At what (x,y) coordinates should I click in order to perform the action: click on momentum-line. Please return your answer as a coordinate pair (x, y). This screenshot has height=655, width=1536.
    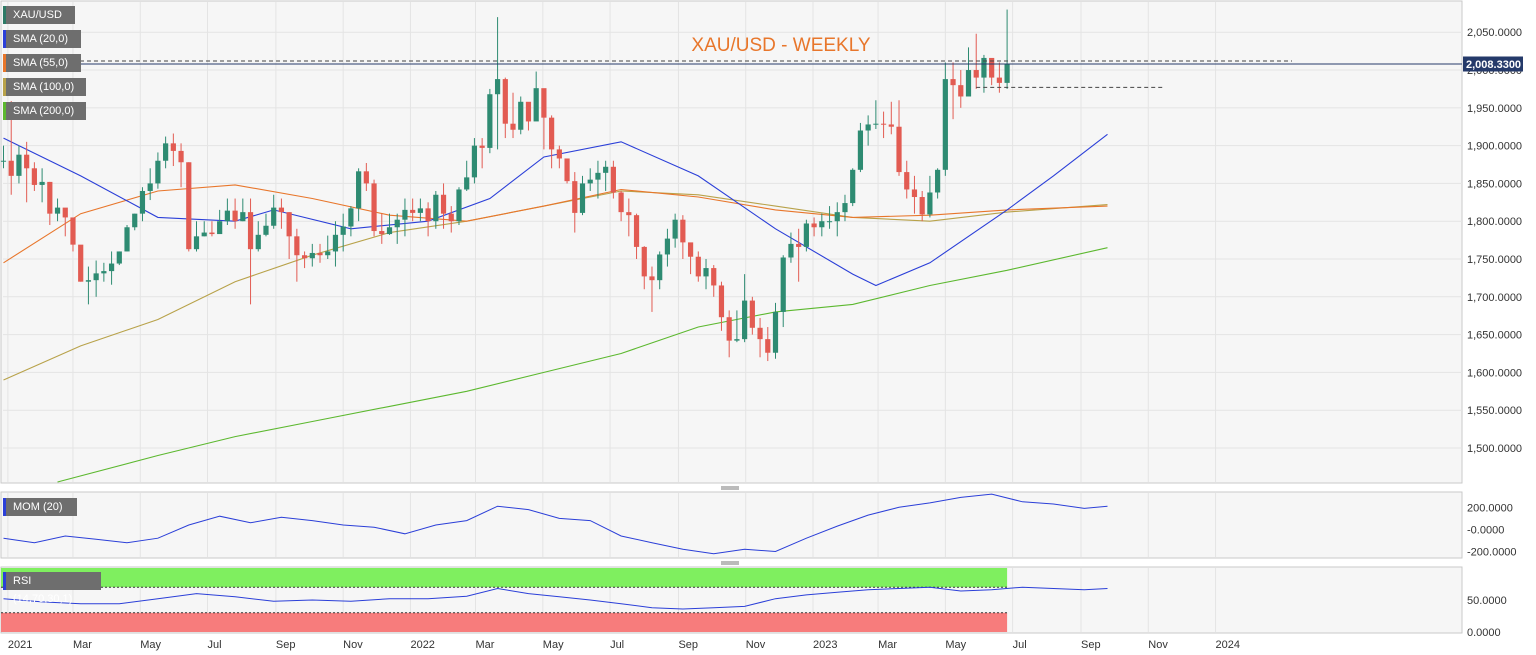
    Looking at the image, I should click on (555, 524).